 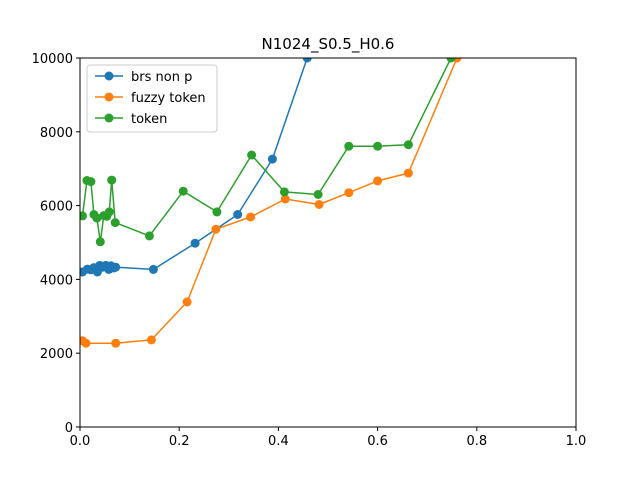 What do you see at coordinates (377, 441) in the screenshot?
I see `x-tick-label: 0.6` at bounding box center [377, 441].